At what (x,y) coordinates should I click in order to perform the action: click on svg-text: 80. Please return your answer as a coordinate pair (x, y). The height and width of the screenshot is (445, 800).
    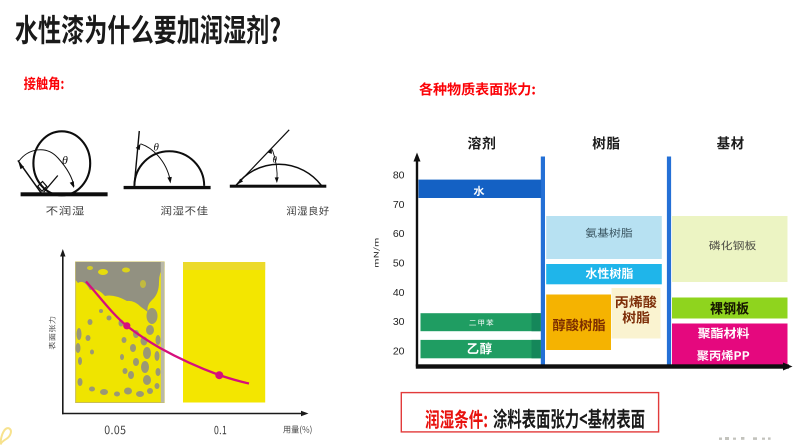
    Looking at the image, I should click on (399, 176).